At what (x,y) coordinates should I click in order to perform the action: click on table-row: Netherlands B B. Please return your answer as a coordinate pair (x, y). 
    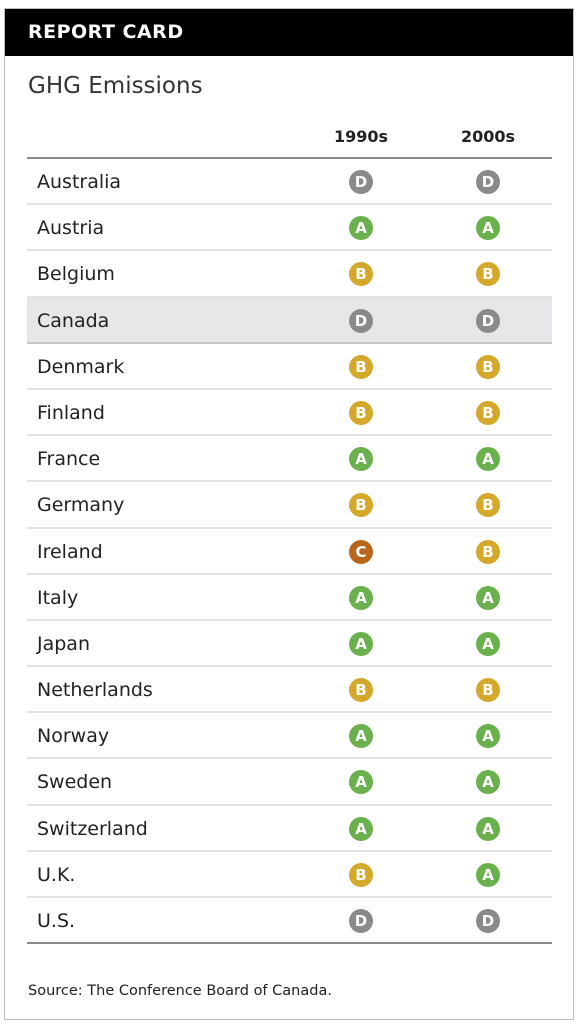
    Looking at the image, I should click on (289, 690).